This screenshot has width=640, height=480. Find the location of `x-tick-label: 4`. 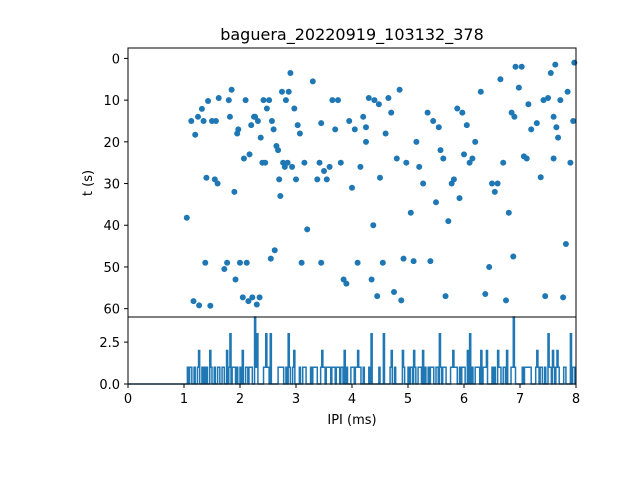

x-tick-label: 4 is located at coordinates (352, 399).